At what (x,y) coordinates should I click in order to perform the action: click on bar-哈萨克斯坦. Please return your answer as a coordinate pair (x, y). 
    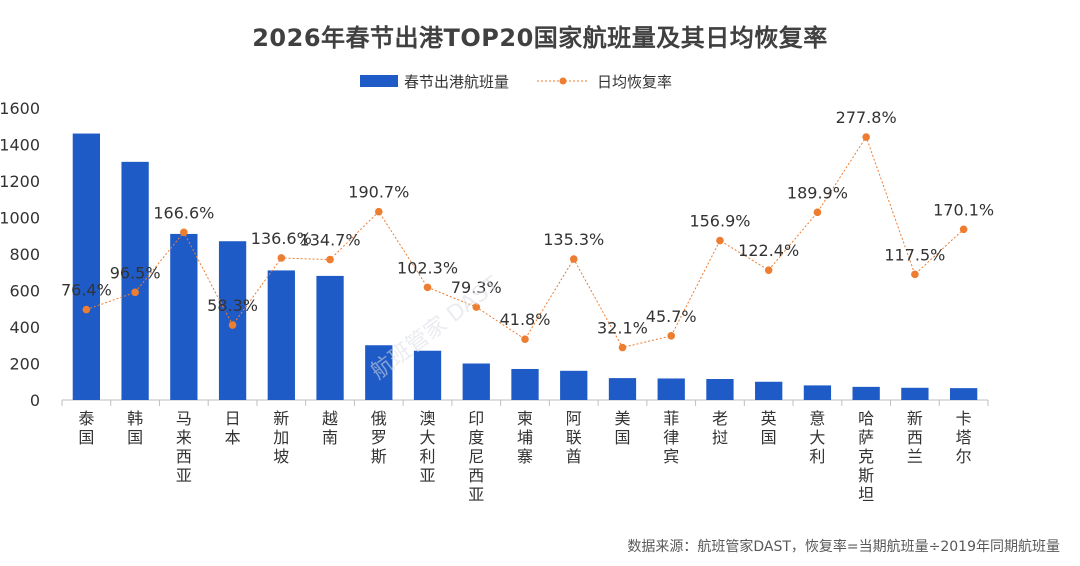
    Looking at the image, I should click on (866, 393).